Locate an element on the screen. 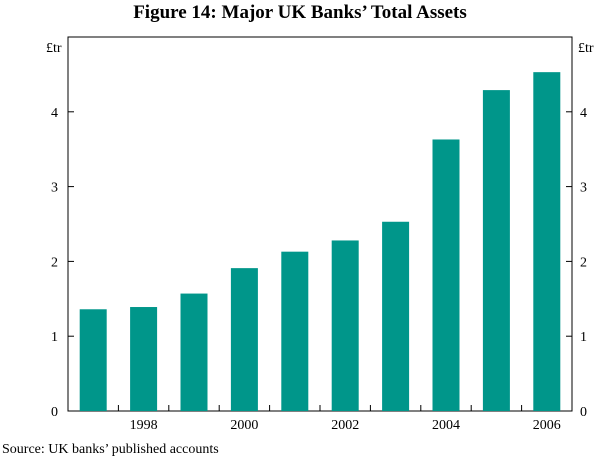  bar-1997 is located at coordinates (93, 360).